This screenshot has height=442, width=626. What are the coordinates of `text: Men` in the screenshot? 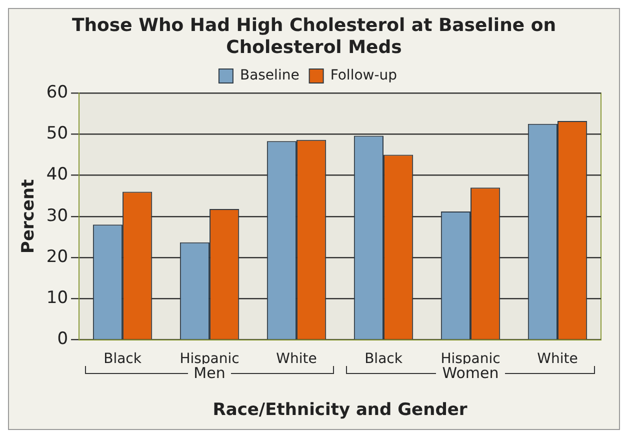 It's located at (210, 373).